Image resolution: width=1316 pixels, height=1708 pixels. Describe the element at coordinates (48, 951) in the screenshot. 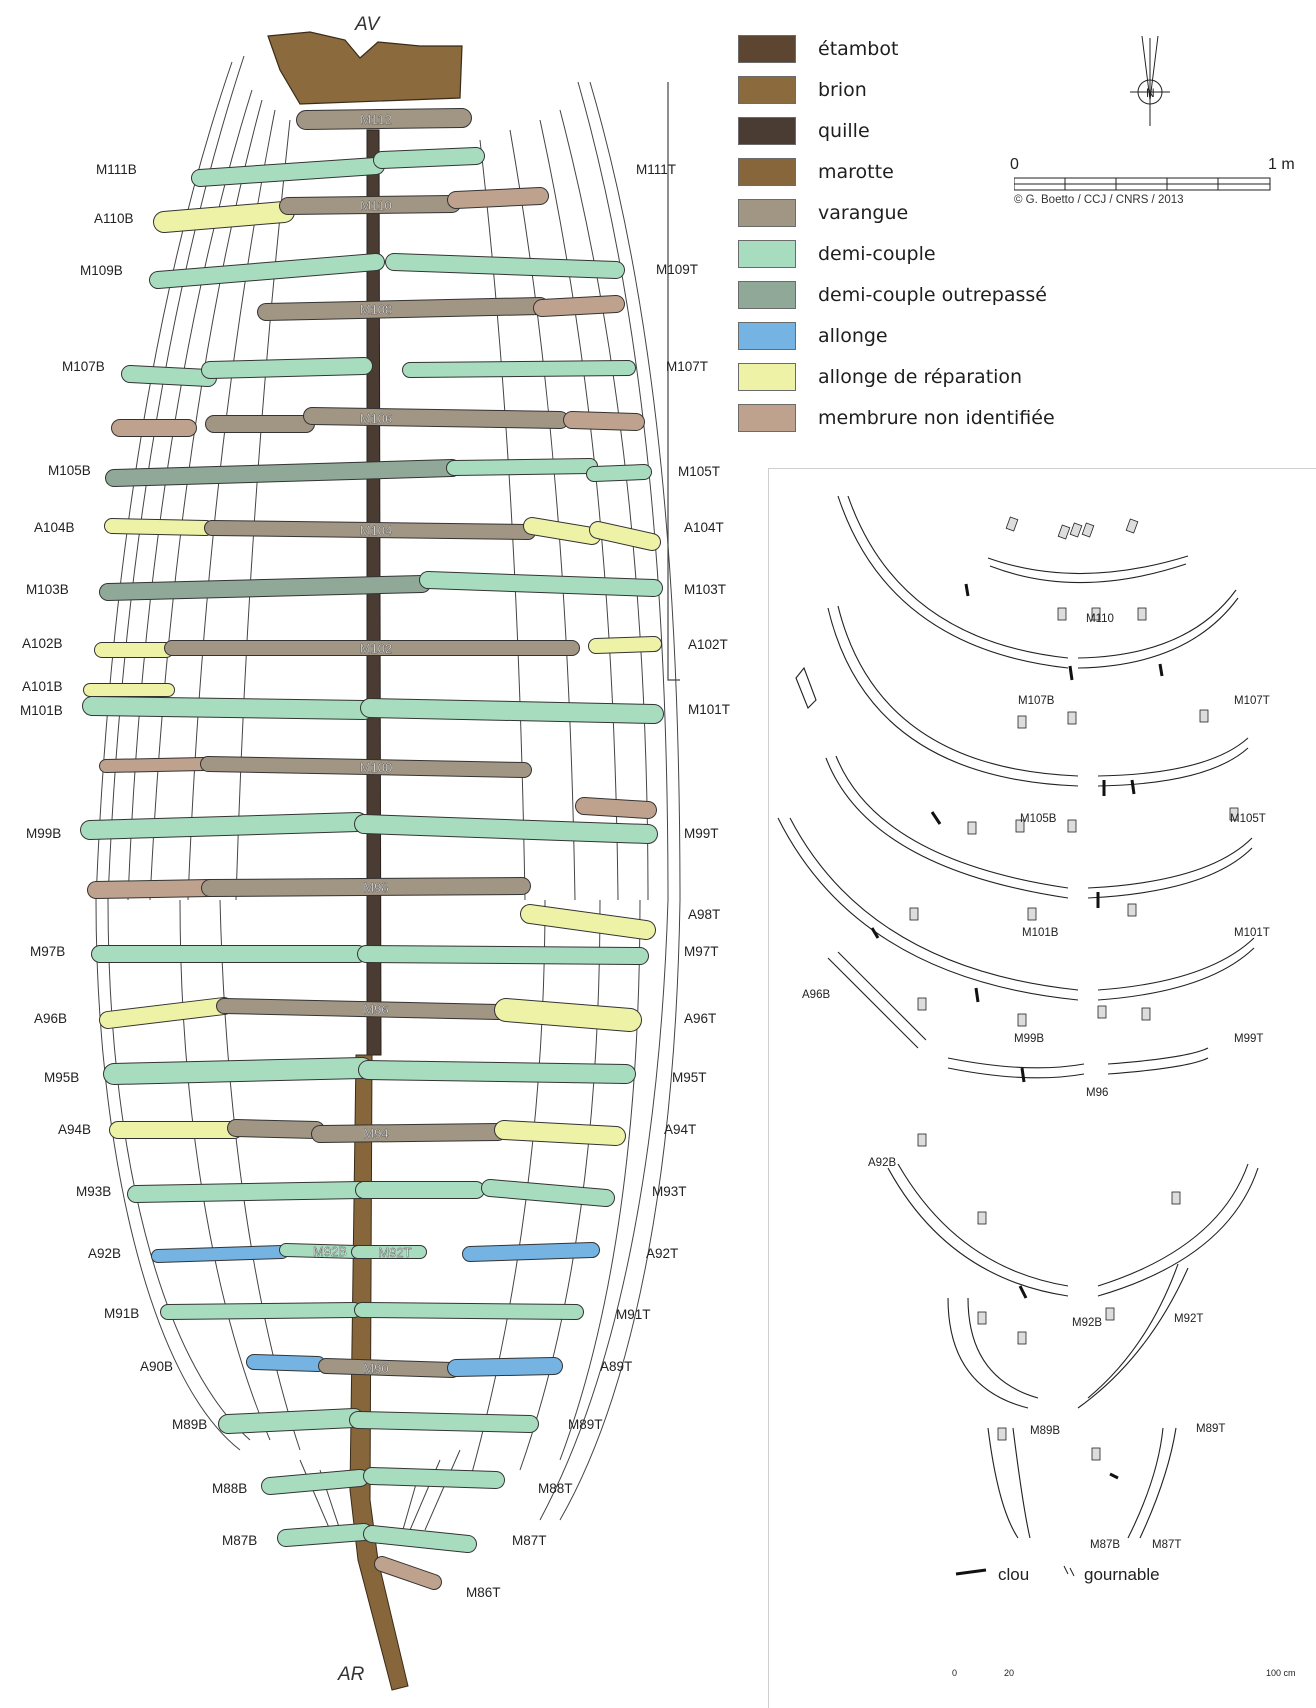

I see `frame-label-m97b: M97B` at that location.